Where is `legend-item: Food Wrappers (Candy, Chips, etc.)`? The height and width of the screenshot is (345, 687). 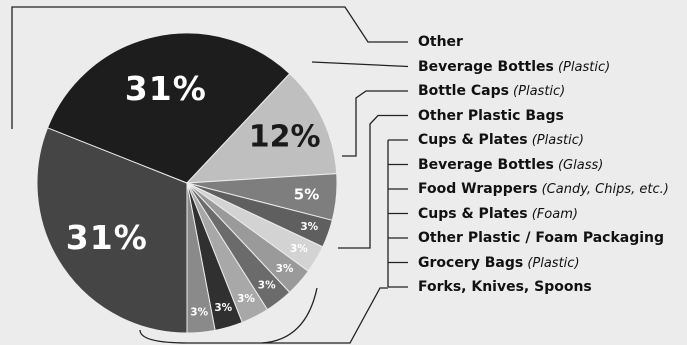
legend-item: Food Wrappers (Candy, Chips, etc.) is located at coordinates (543, 189).